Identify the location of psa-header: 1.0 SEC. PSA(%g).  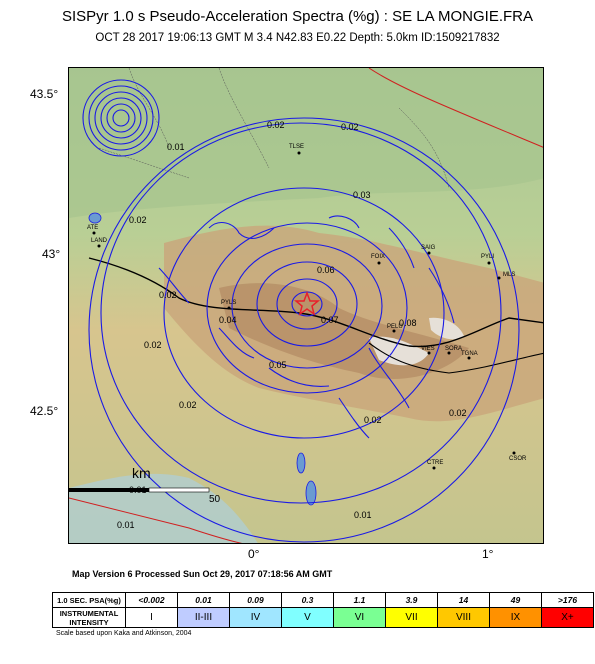
(89, 600).